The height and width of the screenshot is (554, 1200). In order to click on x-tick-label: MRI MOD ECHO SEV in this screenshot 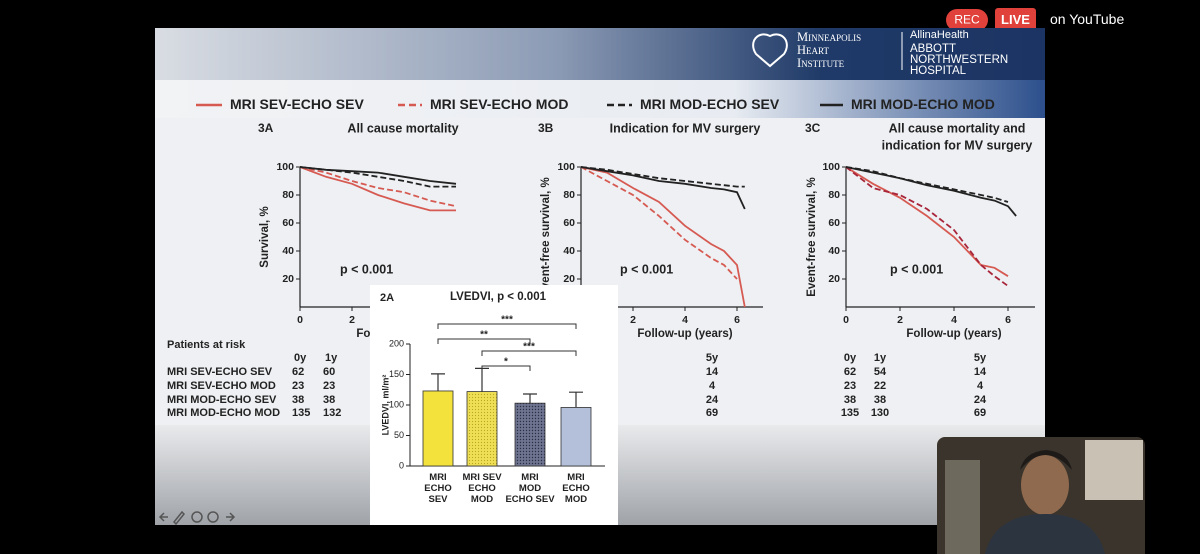, I will do `click(530, 488)`.